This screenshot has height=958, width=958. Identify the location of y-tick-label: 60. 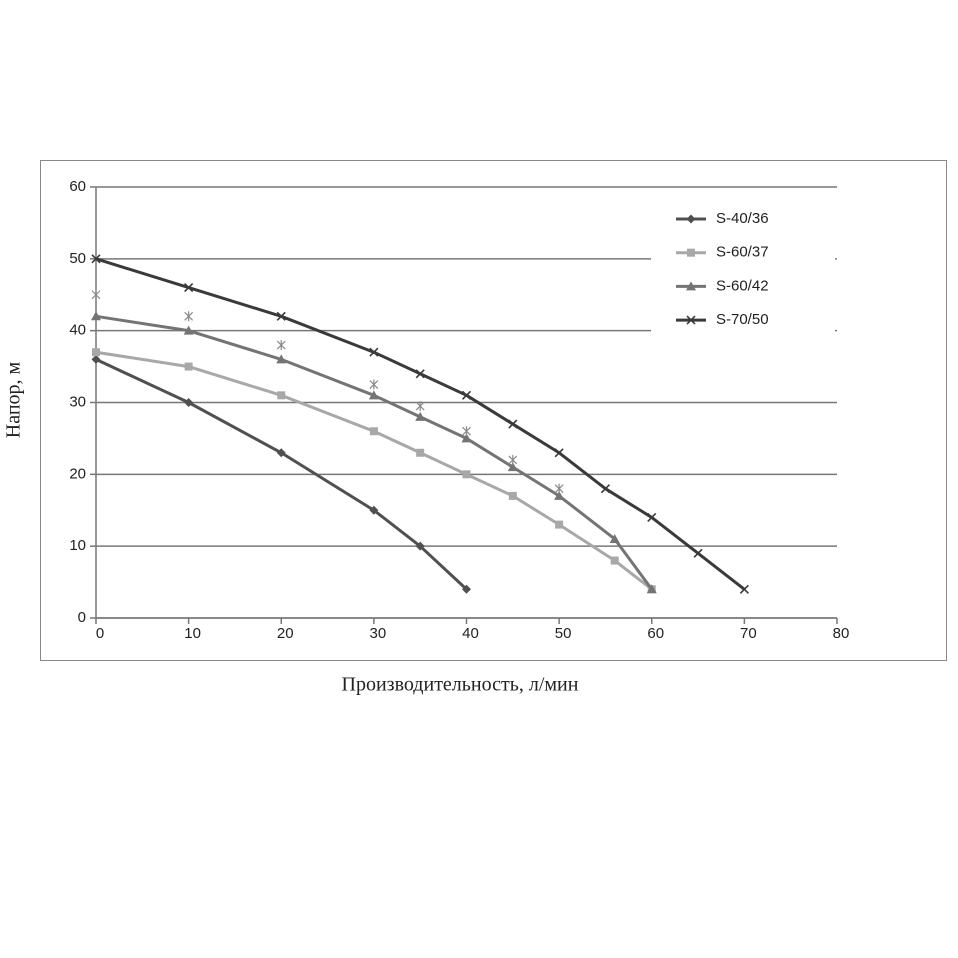
(77, 186).